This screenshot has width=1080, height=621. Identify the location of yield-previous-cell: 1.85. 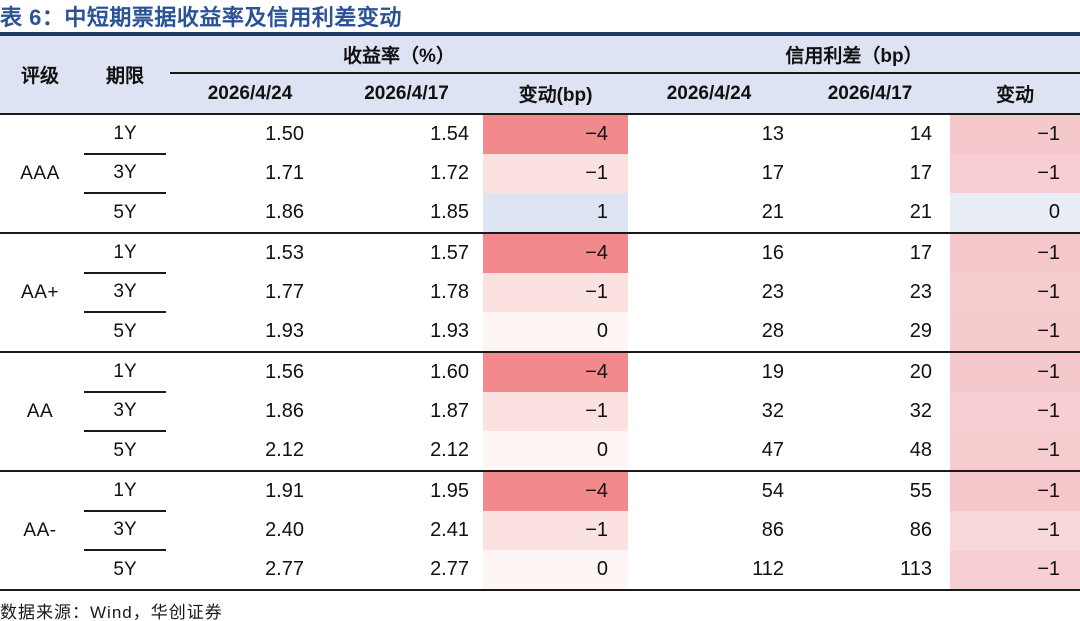
(449, 212).